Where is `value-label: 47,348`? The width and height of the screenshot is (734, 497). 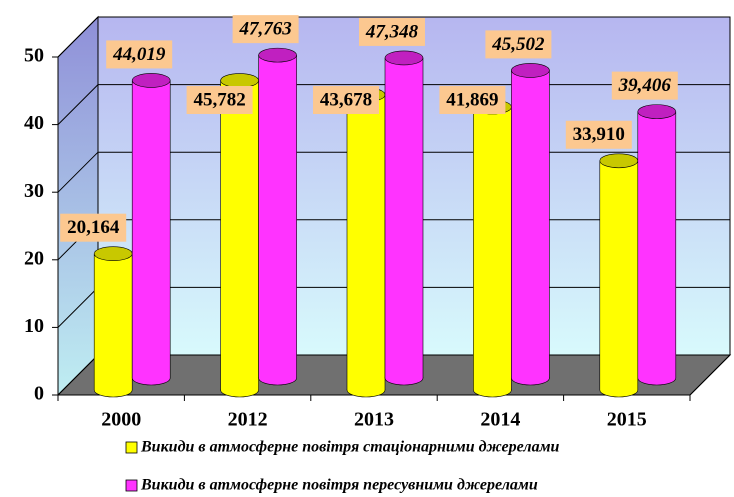 value-label: 47,348 is located at coordinates (392, 31).